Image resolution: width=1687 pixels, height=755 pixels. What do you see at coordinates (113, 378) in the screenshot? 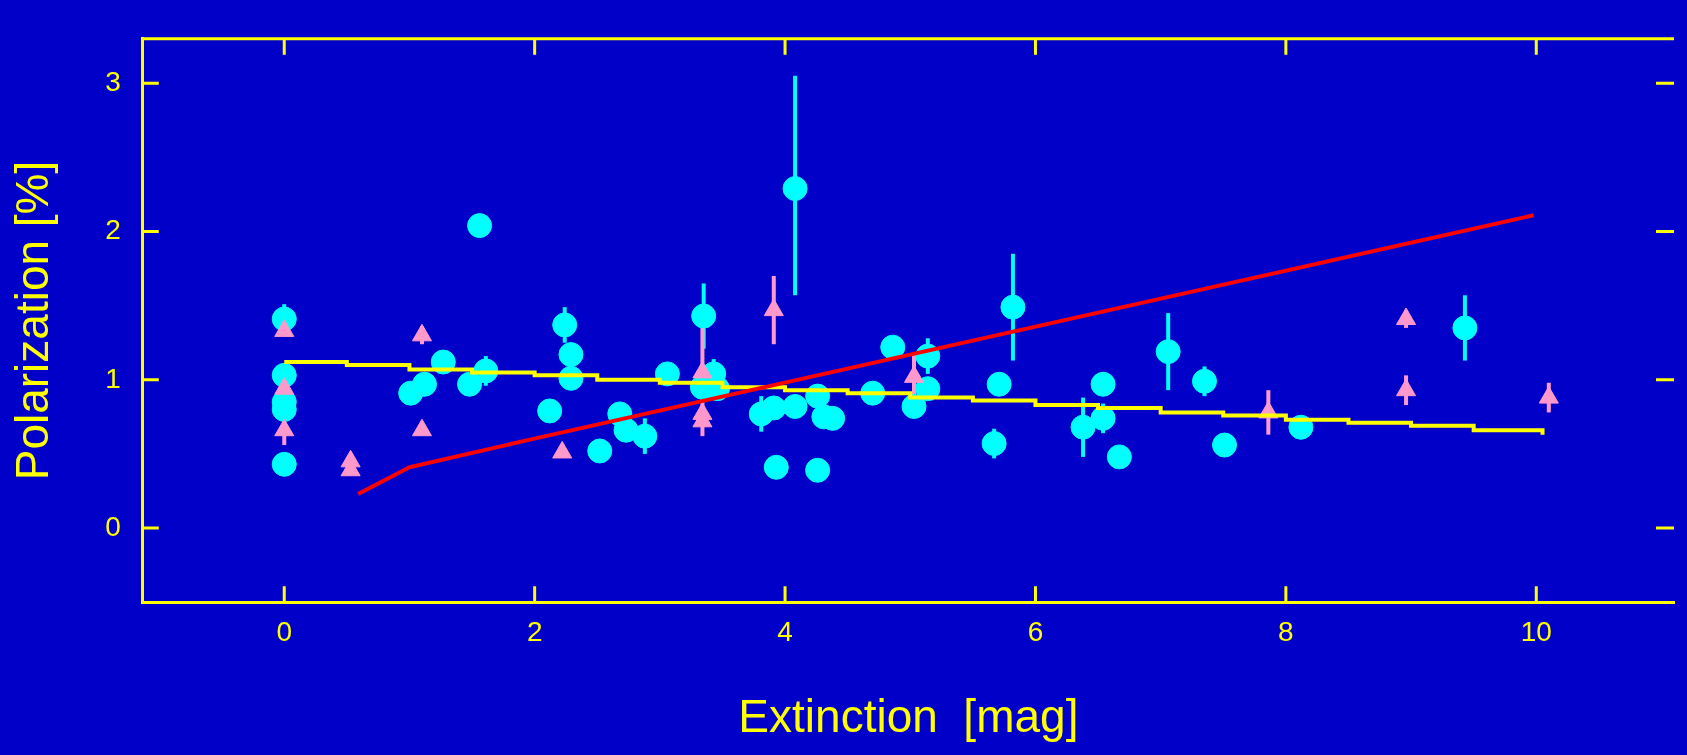
I see `y-tick-label: 1` at bounding box center [113, 378].